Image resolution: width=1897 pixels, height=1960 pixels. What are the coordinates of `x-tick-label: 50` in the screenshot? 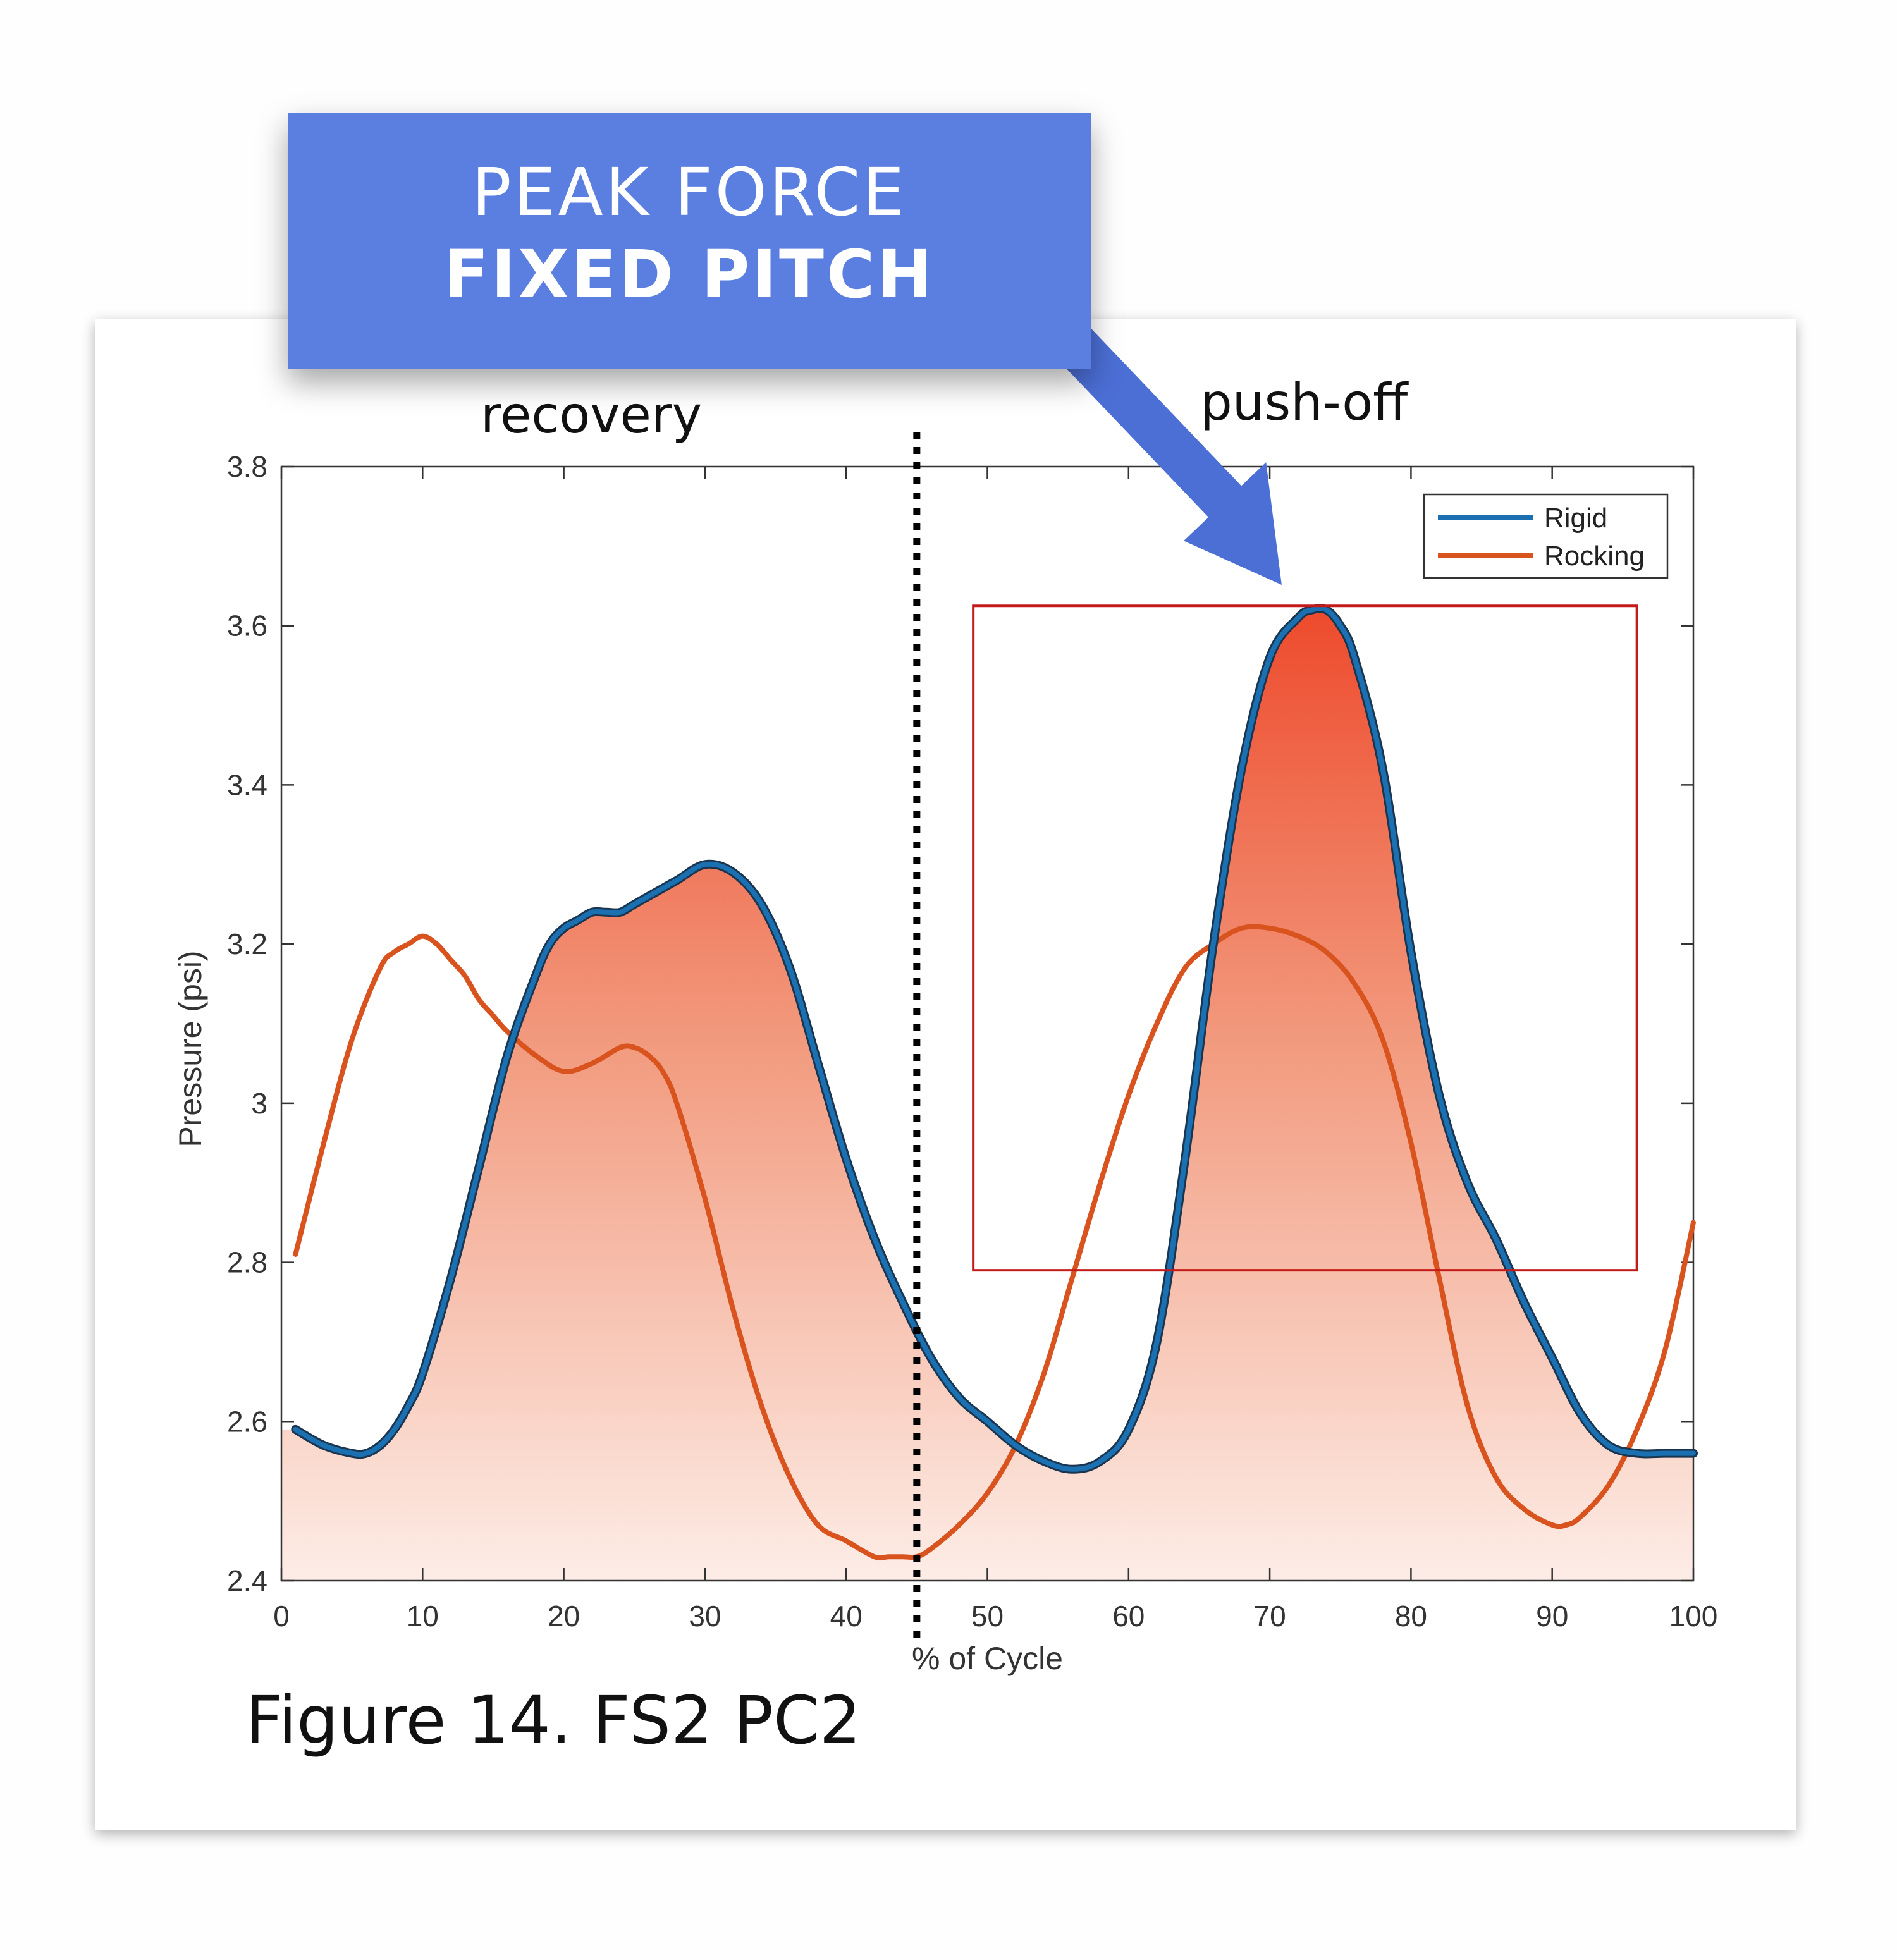 It's located at (987, 1616).